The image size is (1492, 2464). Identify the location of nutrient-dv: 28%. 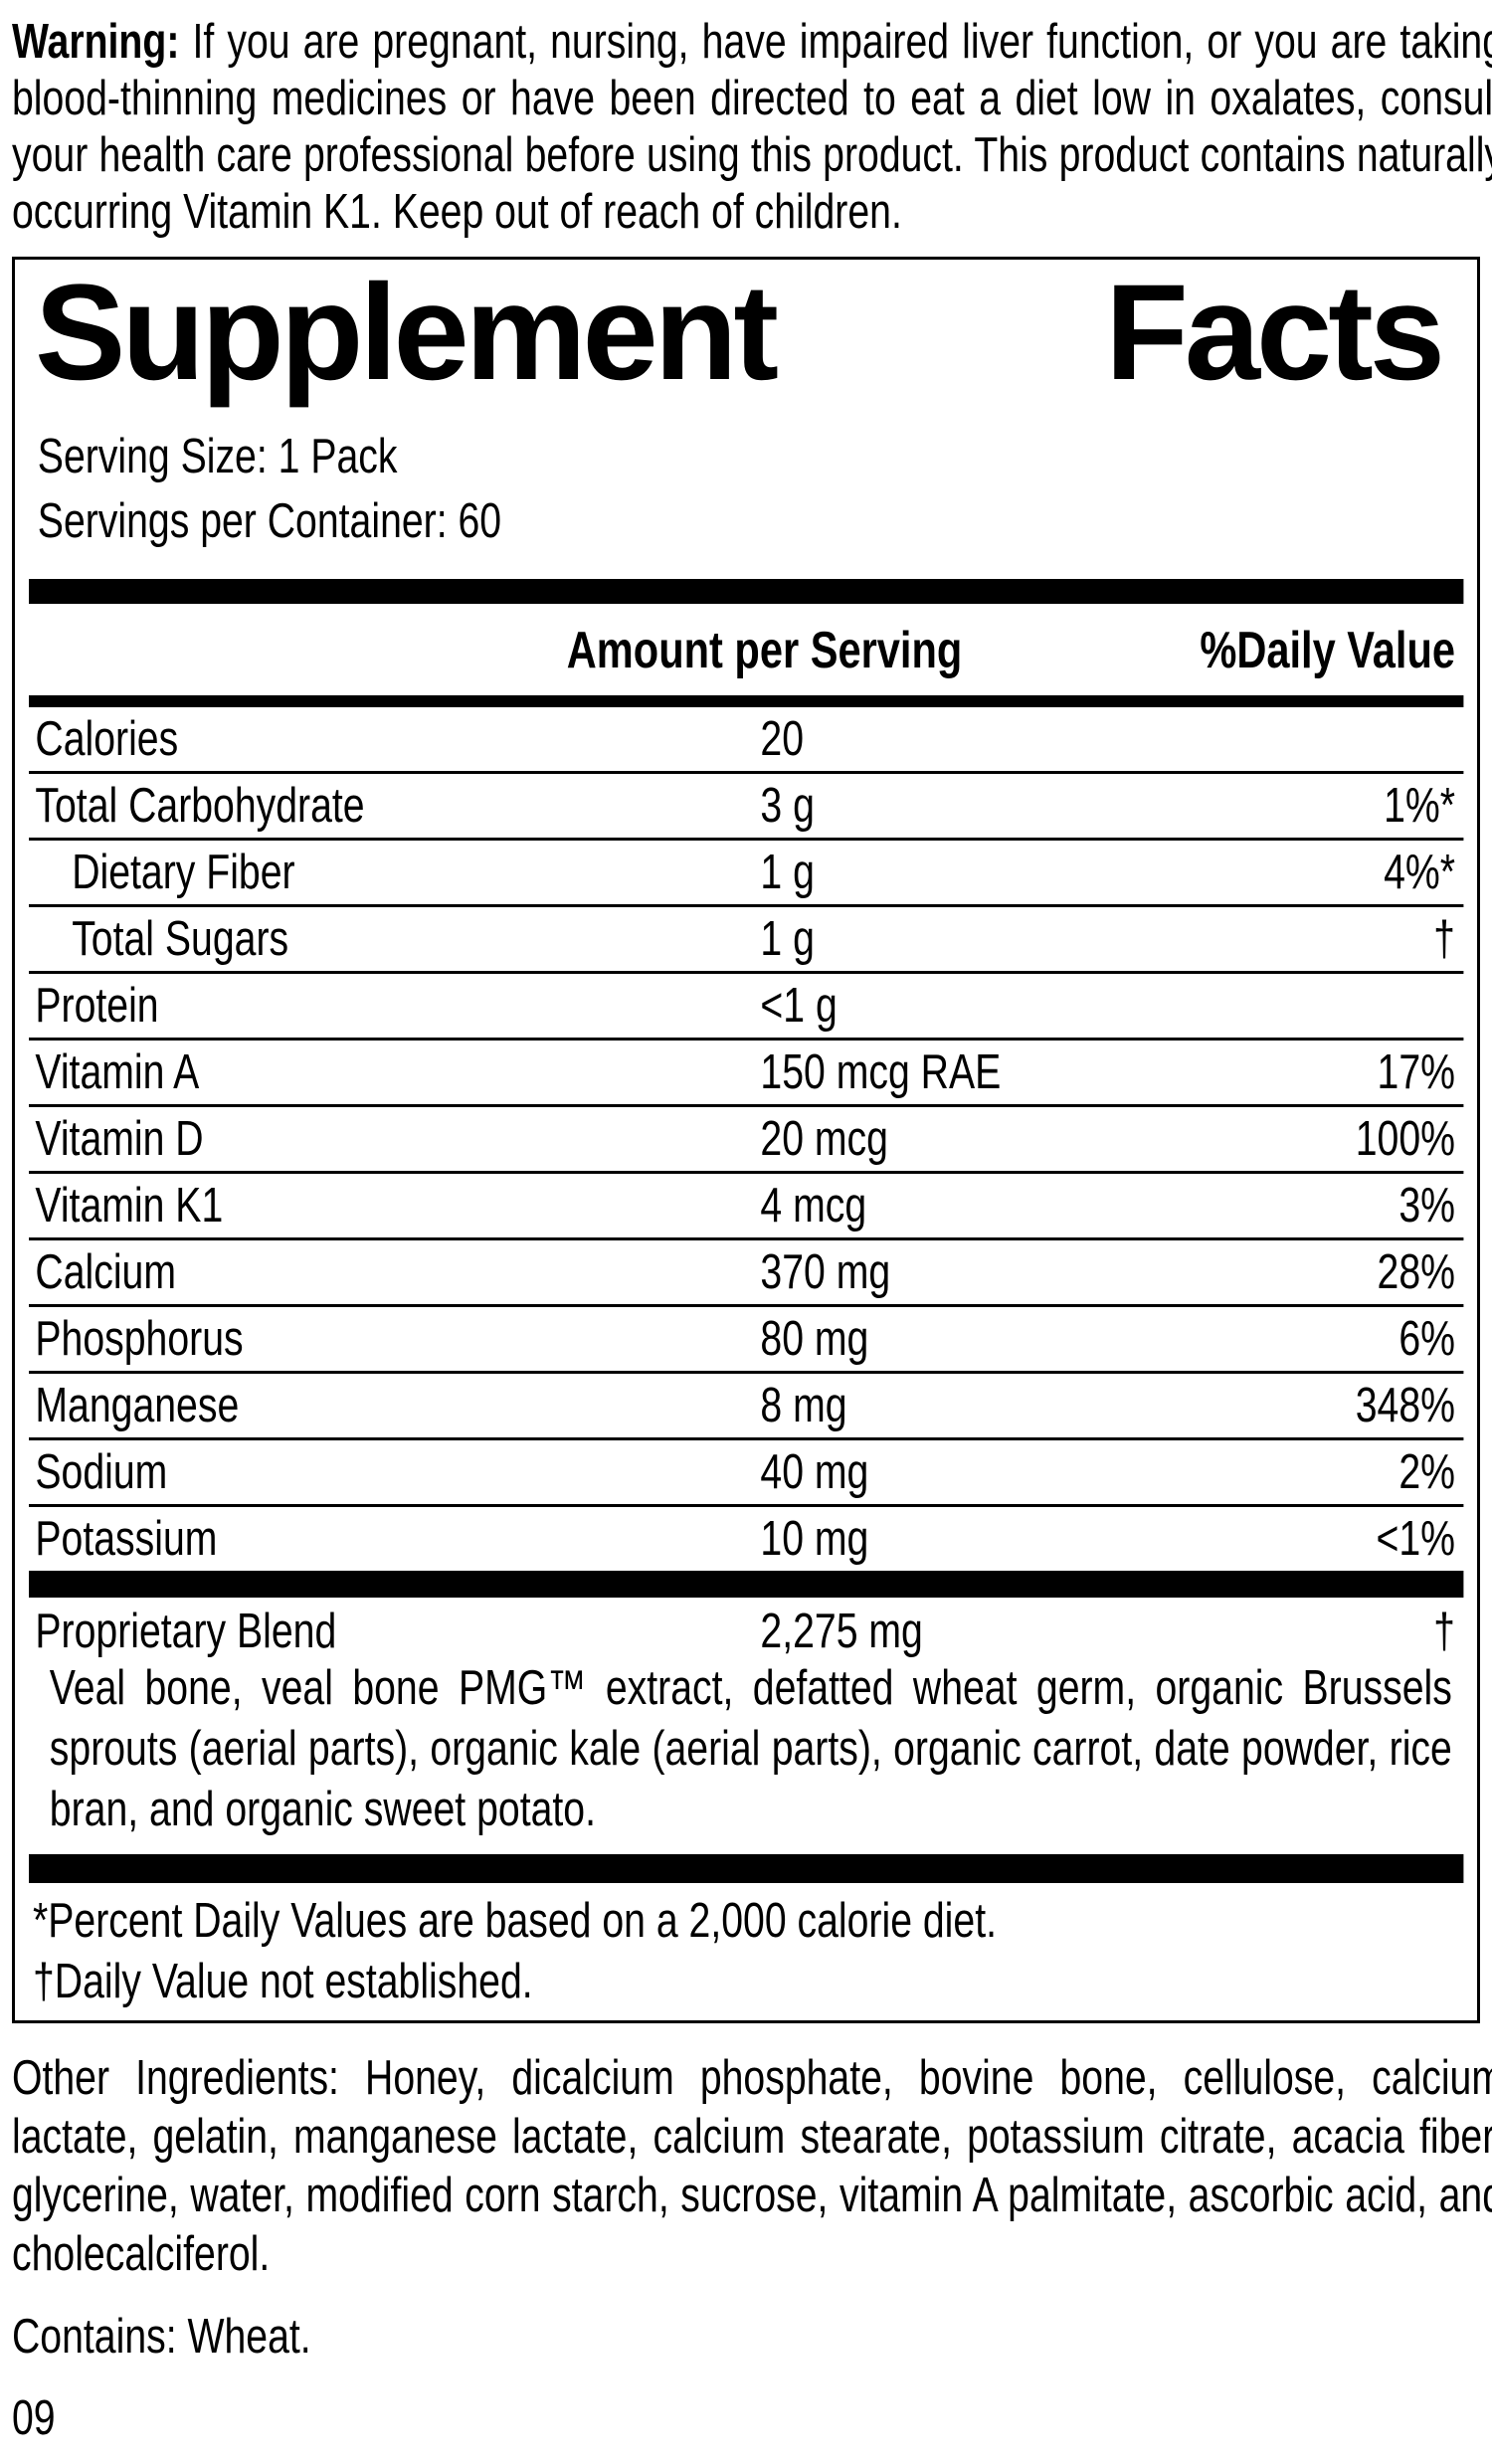
(1416, 1271).